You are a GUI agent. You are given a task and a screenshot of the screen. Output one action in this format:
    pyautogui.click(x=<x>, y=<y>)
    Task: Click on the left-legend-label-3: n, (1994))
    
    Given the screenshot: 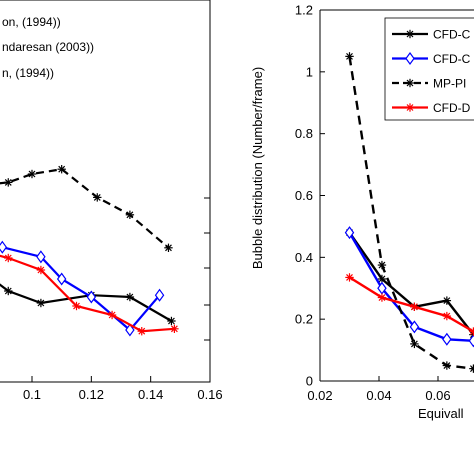 What is the action you would take?
    pyautogui.click(x=28, y=73)
    